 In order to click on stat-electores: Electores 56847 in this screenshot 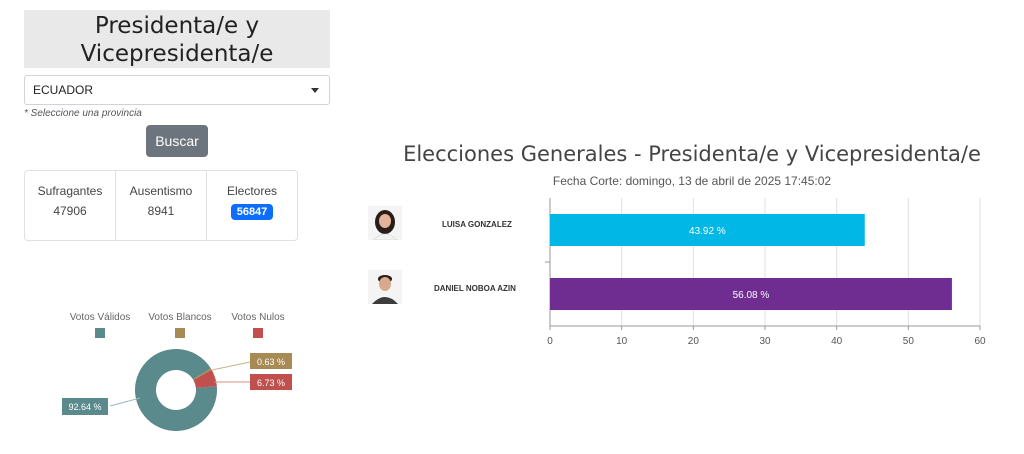, I will do `click(252, 205)`.